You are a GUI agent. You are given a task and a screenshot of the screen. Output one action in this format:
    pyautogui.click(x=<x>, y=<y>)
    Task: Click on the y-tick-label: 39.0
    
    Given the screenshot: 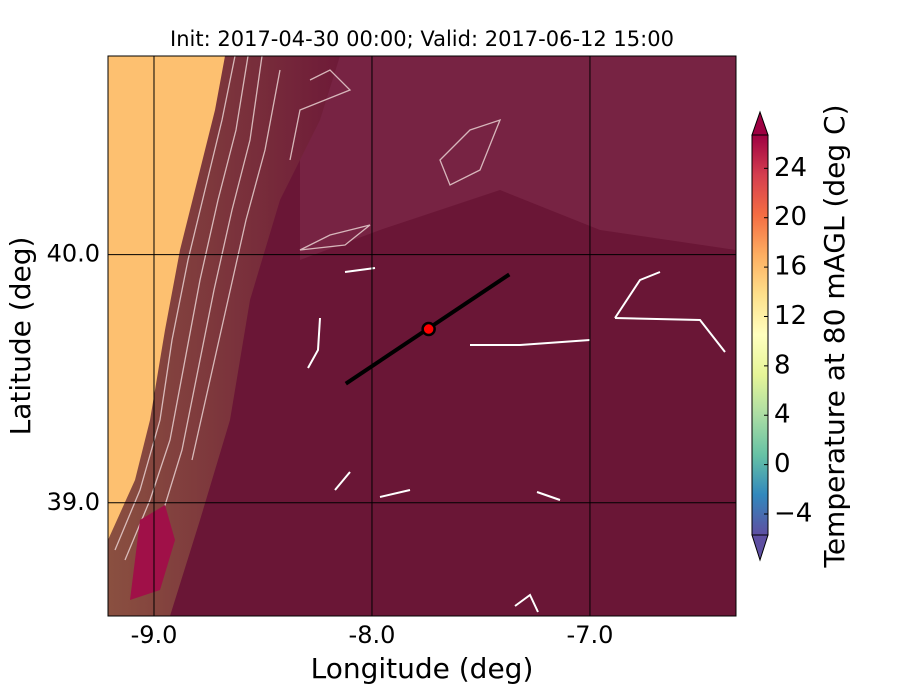 What is the action you would take?
    pyautogui.click(x=73, y=502)
    